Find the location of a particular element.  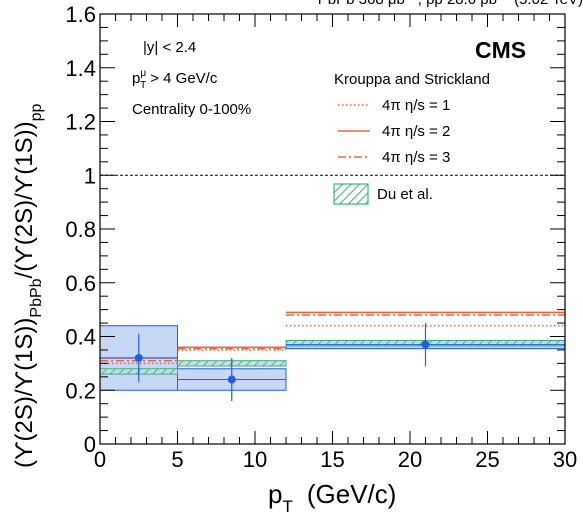

x-tick-label: 15 is located at coordinates (332, 459).